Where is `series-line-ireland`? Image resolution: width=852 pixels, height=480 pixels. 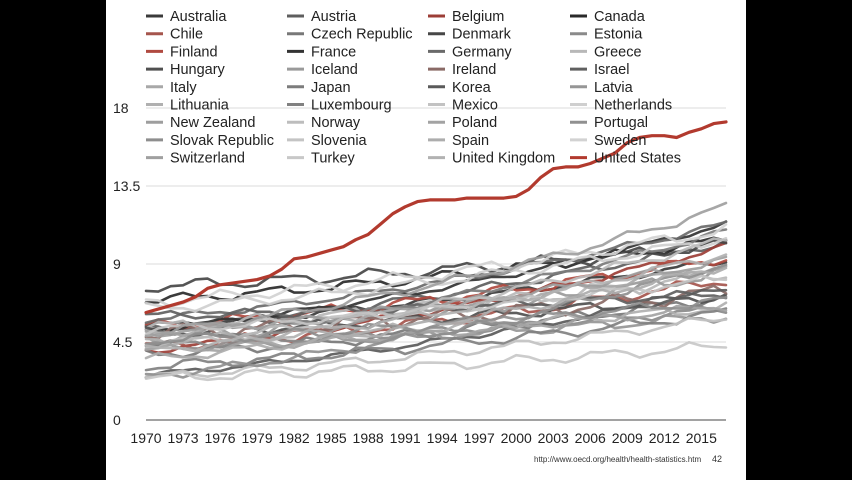 series-line-ireland is located at coordinates (436, 312).